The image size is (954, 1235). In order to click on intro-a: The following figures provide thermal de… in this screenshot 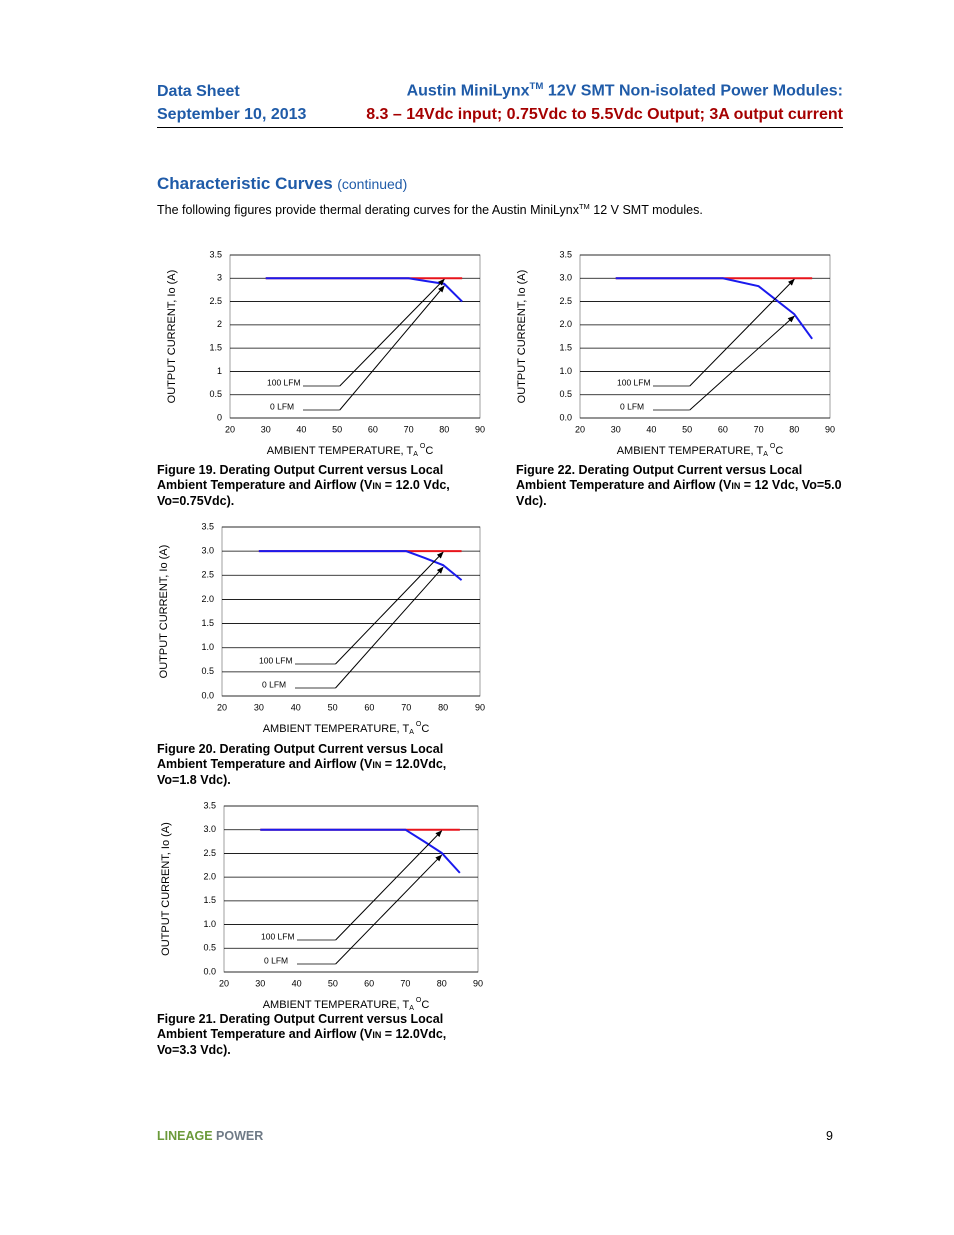, I will do `click(368, 210)`.